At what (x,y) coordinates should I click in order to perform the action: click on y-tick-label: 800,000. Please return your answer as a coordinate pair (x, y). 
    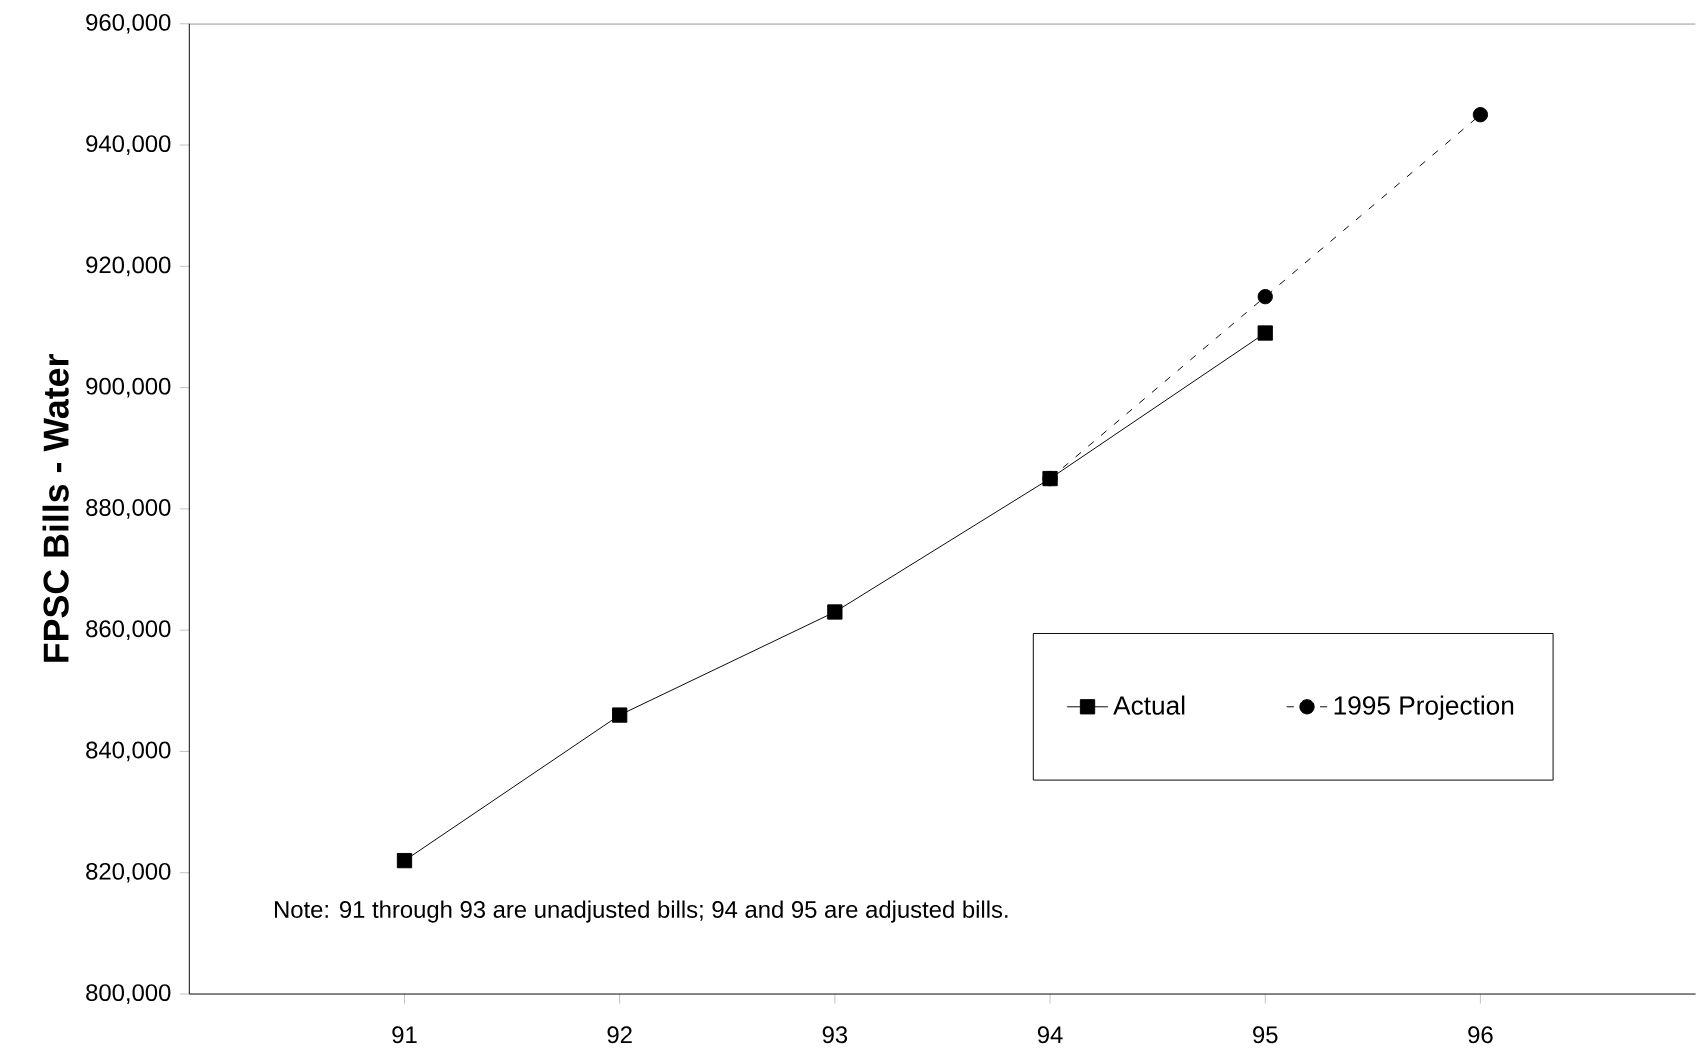
    Looking at the image, I should click on (128, 994).